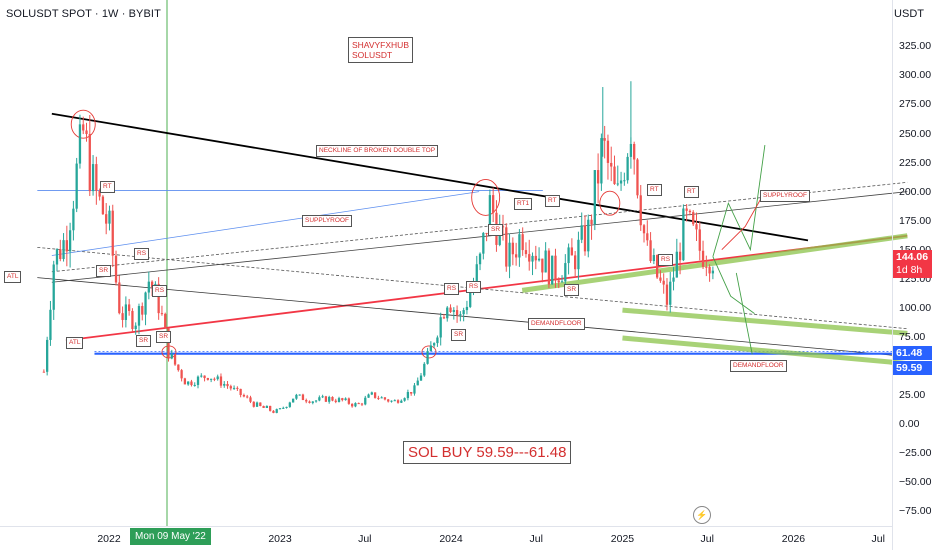 This screenshot has height=550, width=932. I want to click on time-axis-separator, so click(446, 526).